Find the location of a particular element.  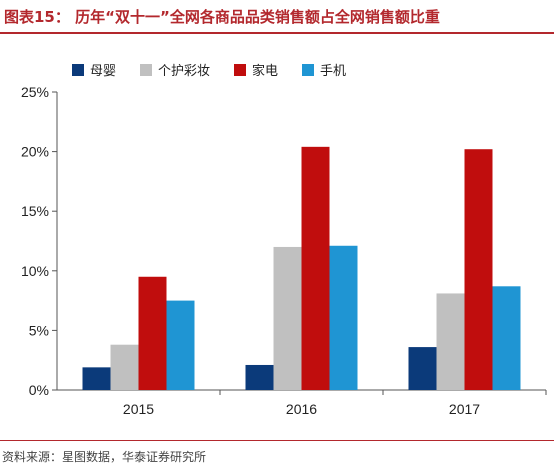

bottom-rule is located at coordinates (277, 440).